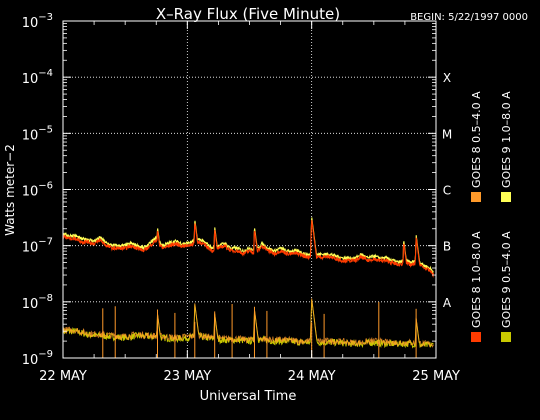  I want to click on x-axis-label: Universal Time, so click(248, 396).